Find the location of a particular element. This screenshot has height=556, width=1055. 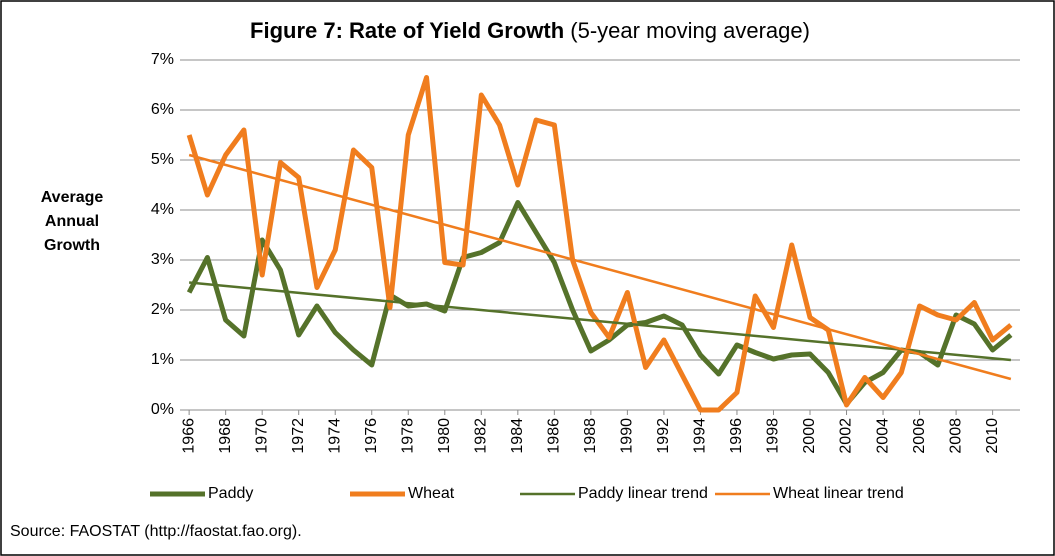

legend-label: Paddy is located at coordinates (230, 493).